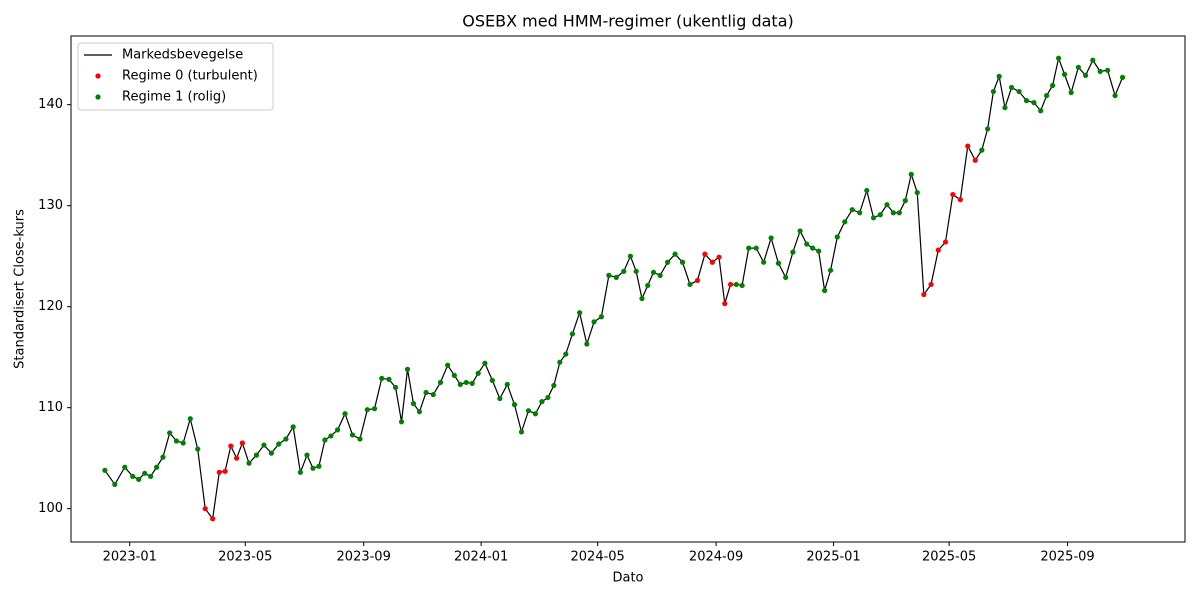  Describe the element at coordinates (130, 557) in the screenshot. I see `x-tick-label: 2023-01` at that location.